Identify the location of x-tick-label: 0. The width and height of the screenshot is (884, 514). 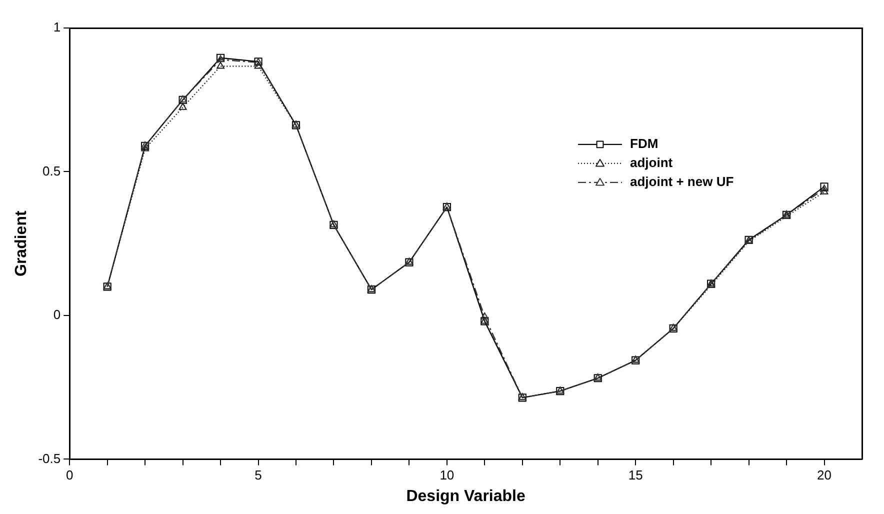
(70, 475).